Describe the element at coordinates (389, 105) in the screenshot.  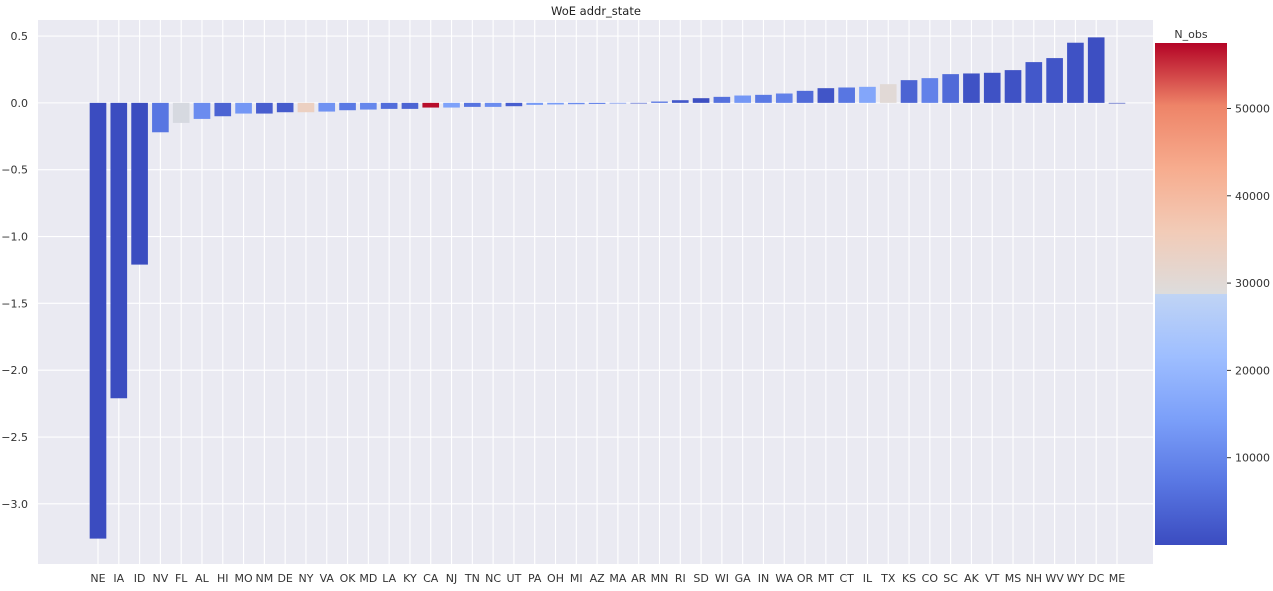
I see `bar-la` at that location.